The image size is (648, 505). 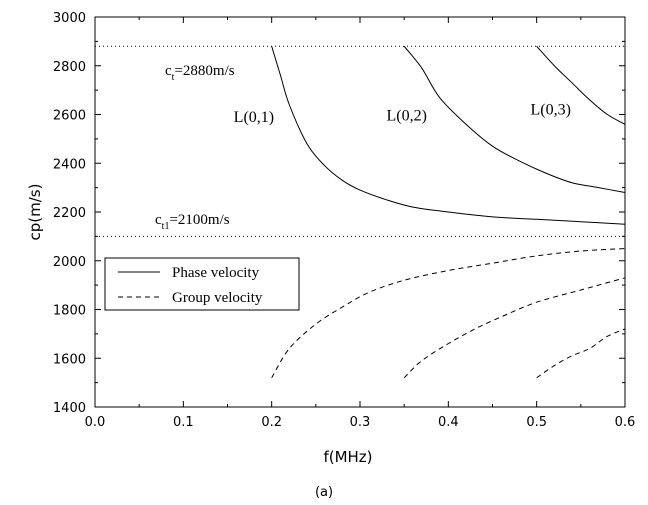 I want to click on x-tick-label: 0.1, so click(x=183, y=422).